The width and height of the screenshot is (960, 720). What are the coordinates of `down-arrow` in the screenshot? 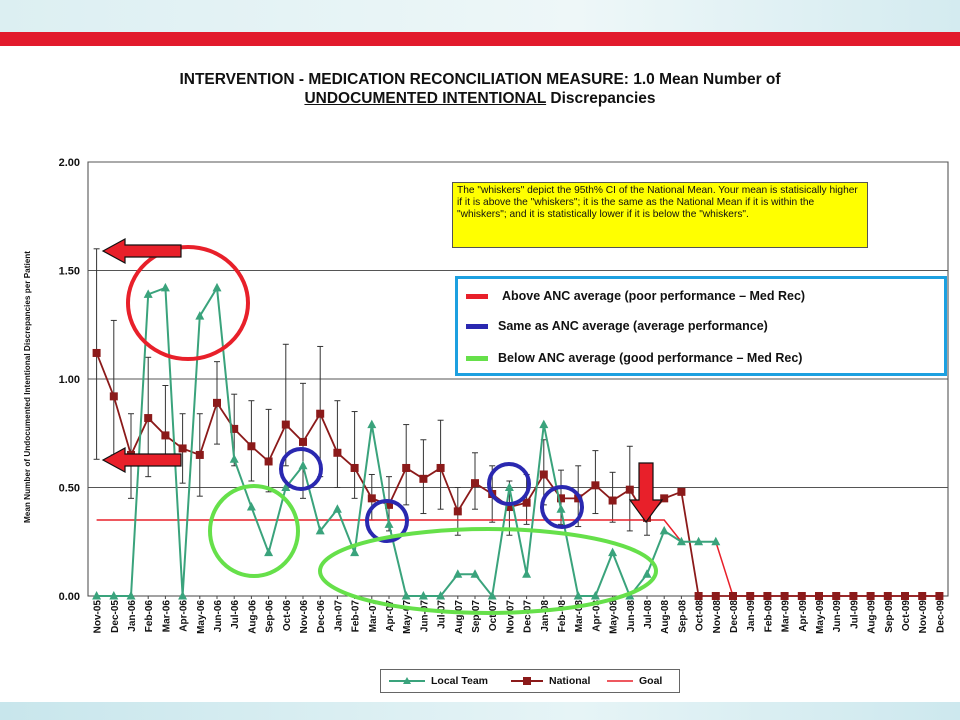 It's located at (646, 493).